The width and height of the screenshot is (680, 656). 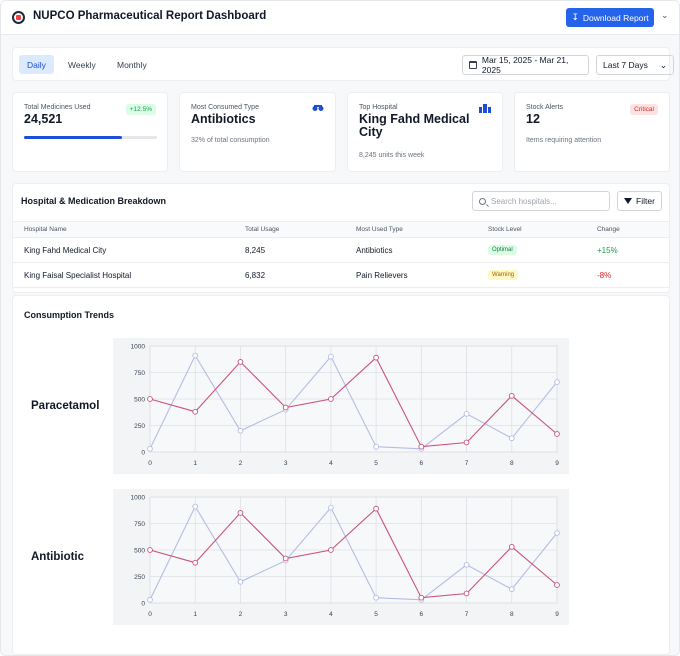 What do you see at coordinates (139, 426) in the screenshot?
I see `y-tick-label: 250` at bounding box center [139, 426].